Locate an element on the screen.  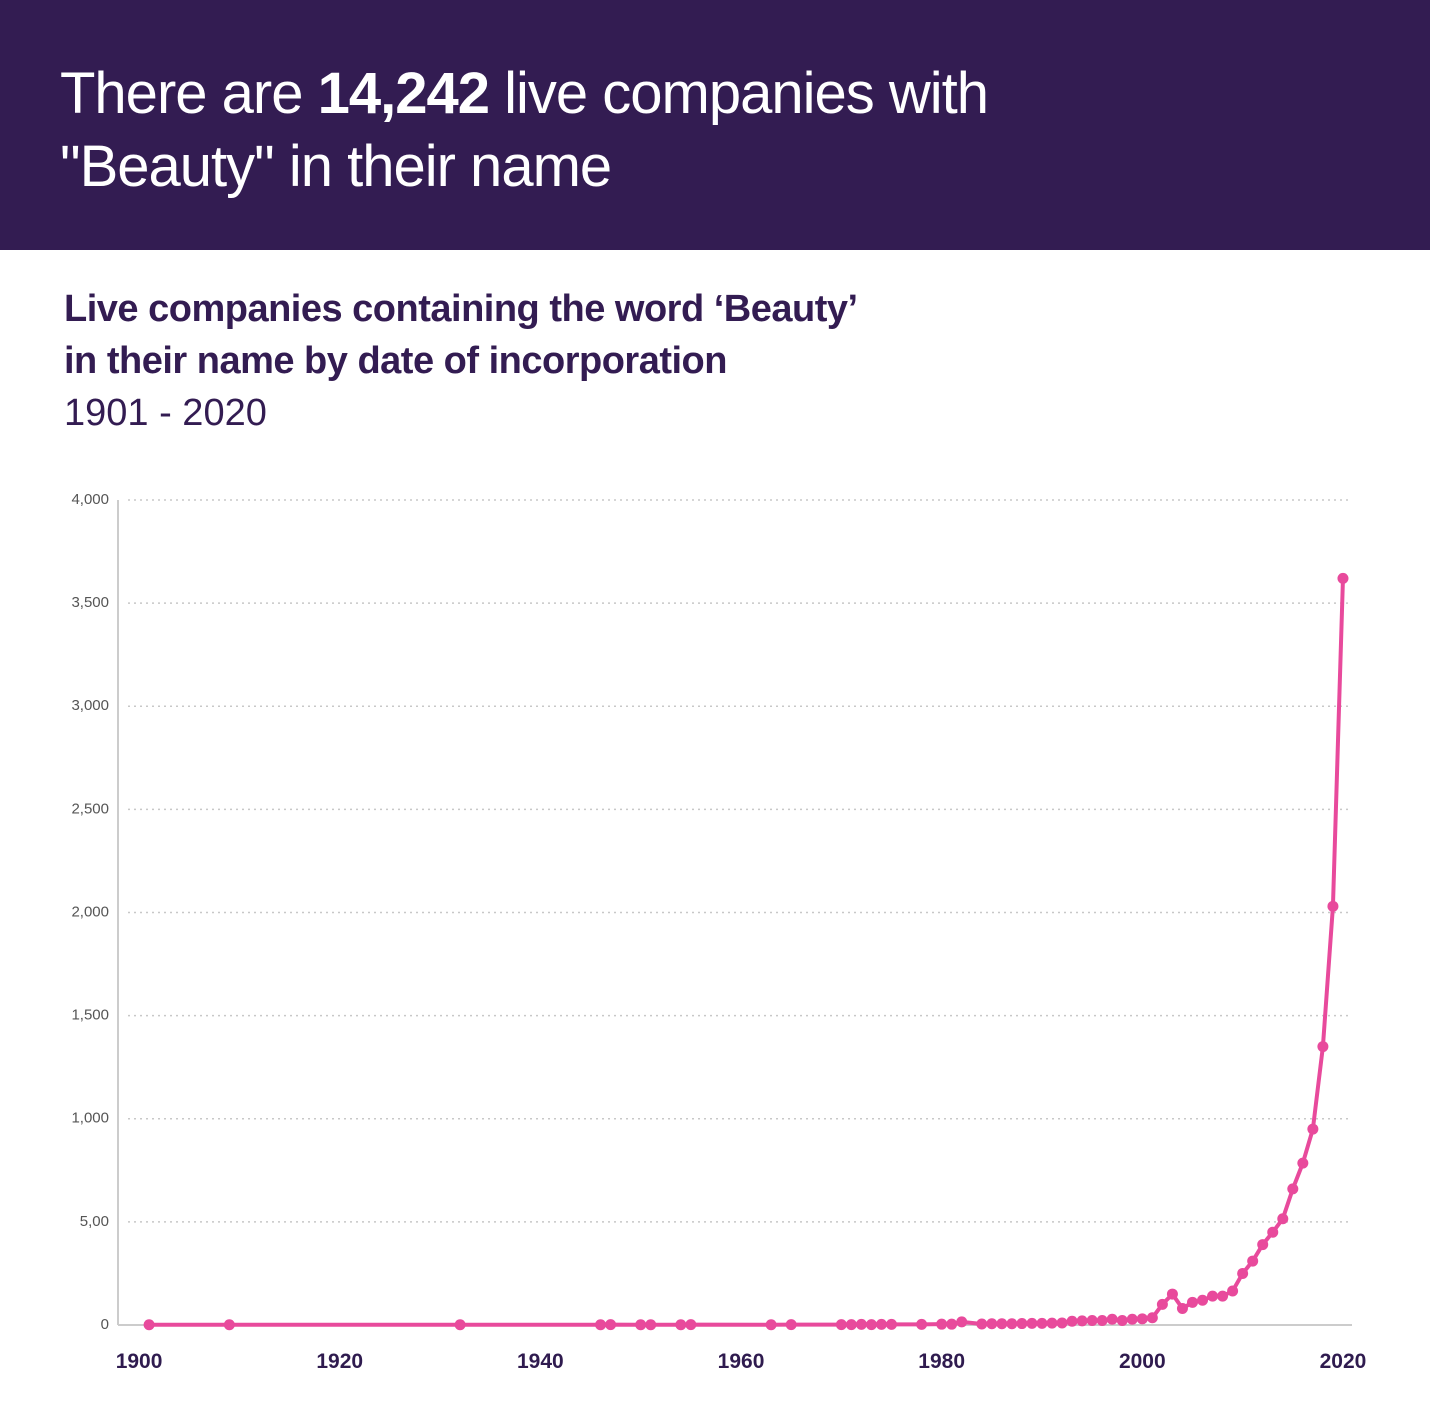
headline-part: live companies with is located at coordinates (738, 93).